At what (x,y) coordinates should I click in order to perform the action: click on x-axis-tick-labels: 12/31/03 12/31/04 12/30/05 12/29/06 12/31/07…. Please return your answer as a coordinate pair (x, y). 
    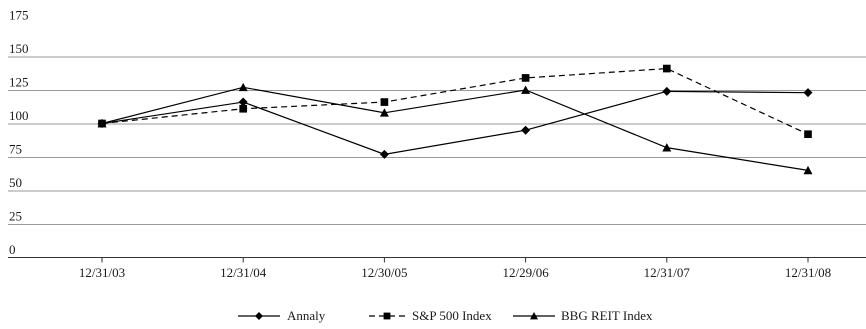
    Looking at the image, I should click on (455, 272).